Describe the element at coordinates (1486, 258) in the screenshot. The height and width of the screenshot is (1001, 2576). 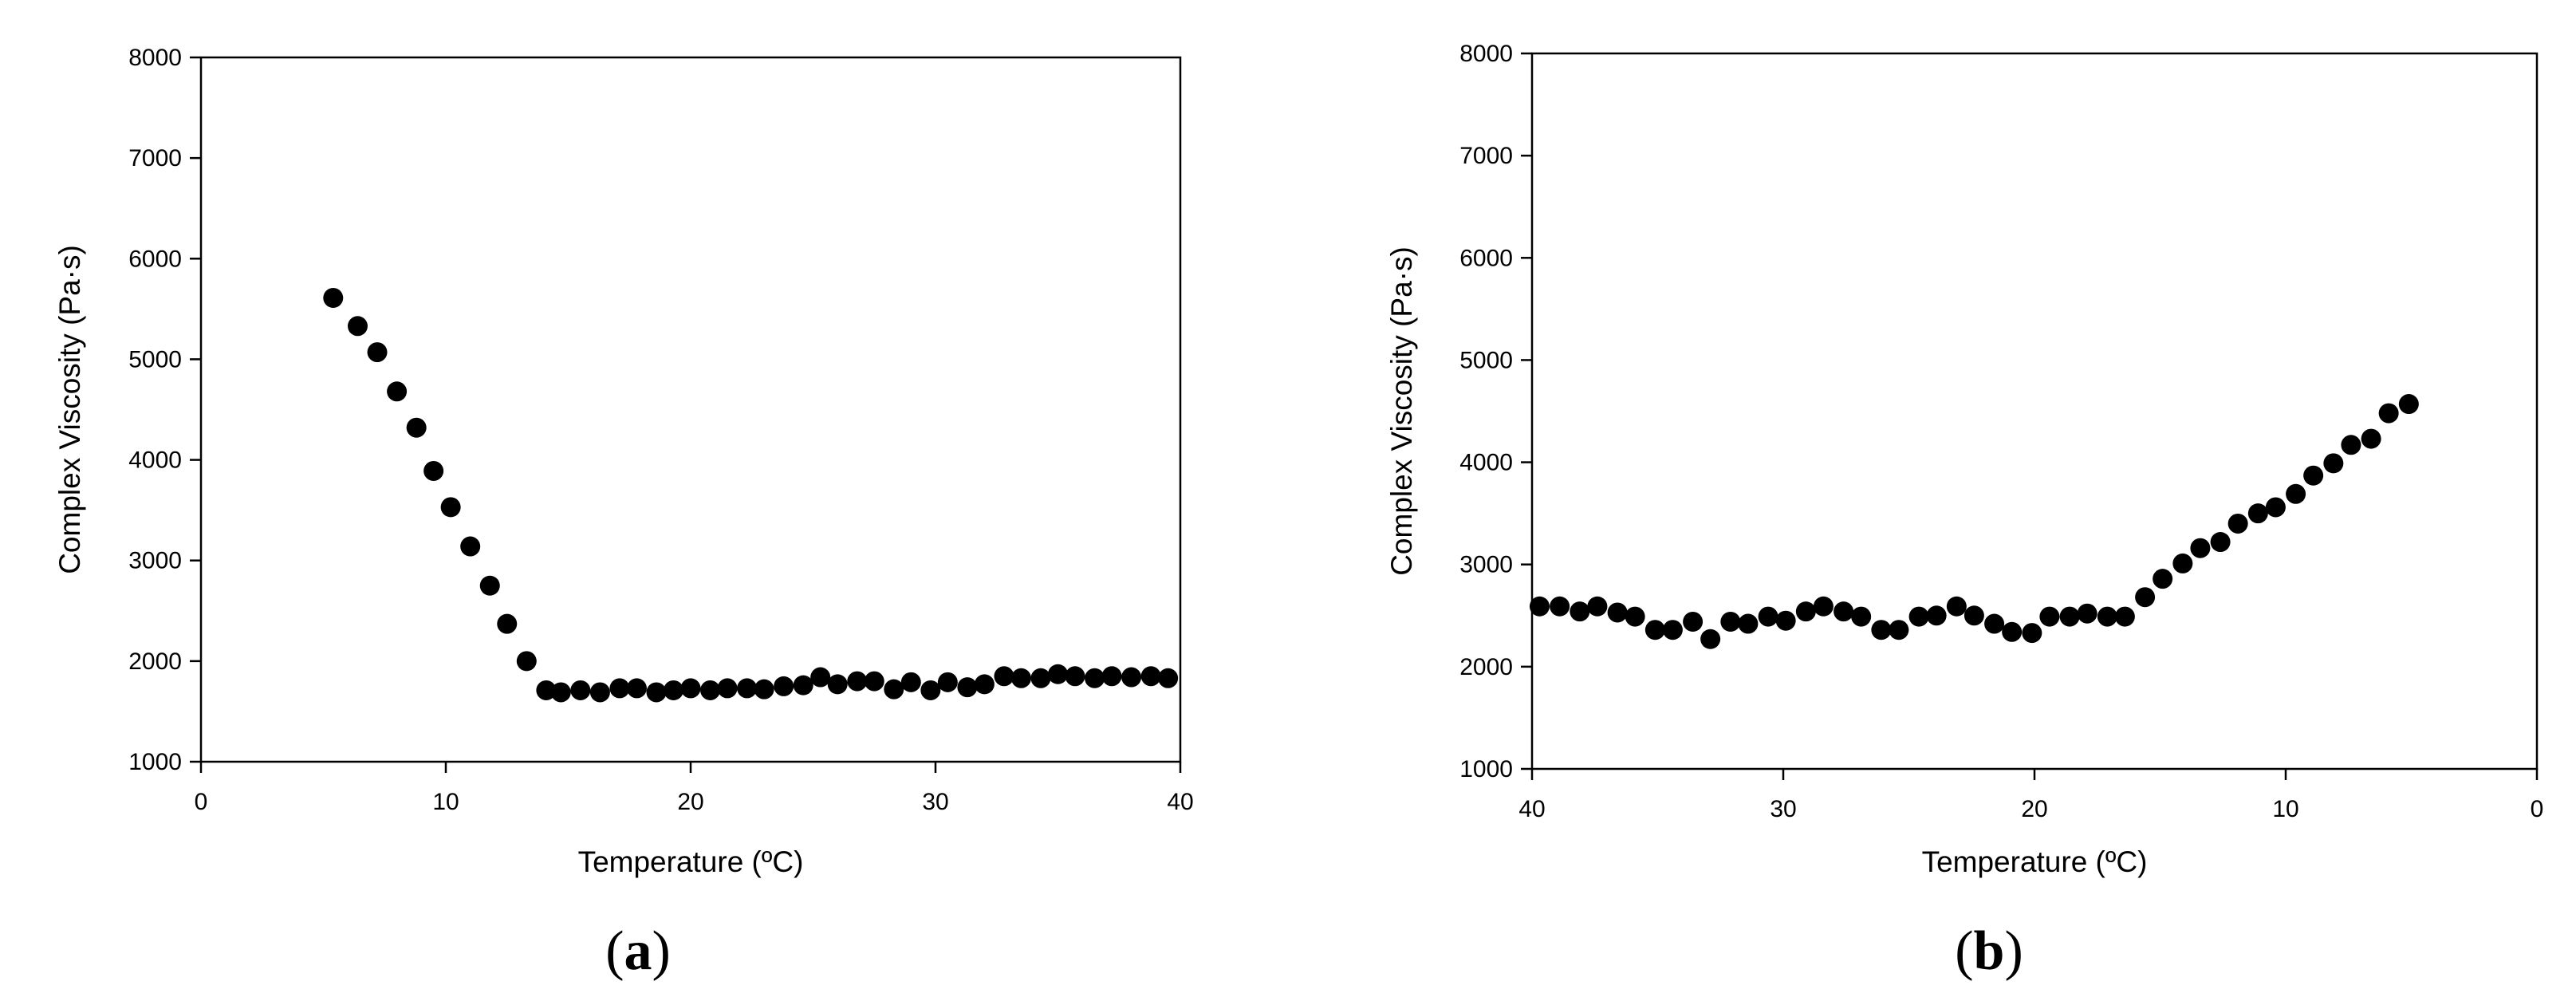
I see `y-tick-label: 6000` at that location.